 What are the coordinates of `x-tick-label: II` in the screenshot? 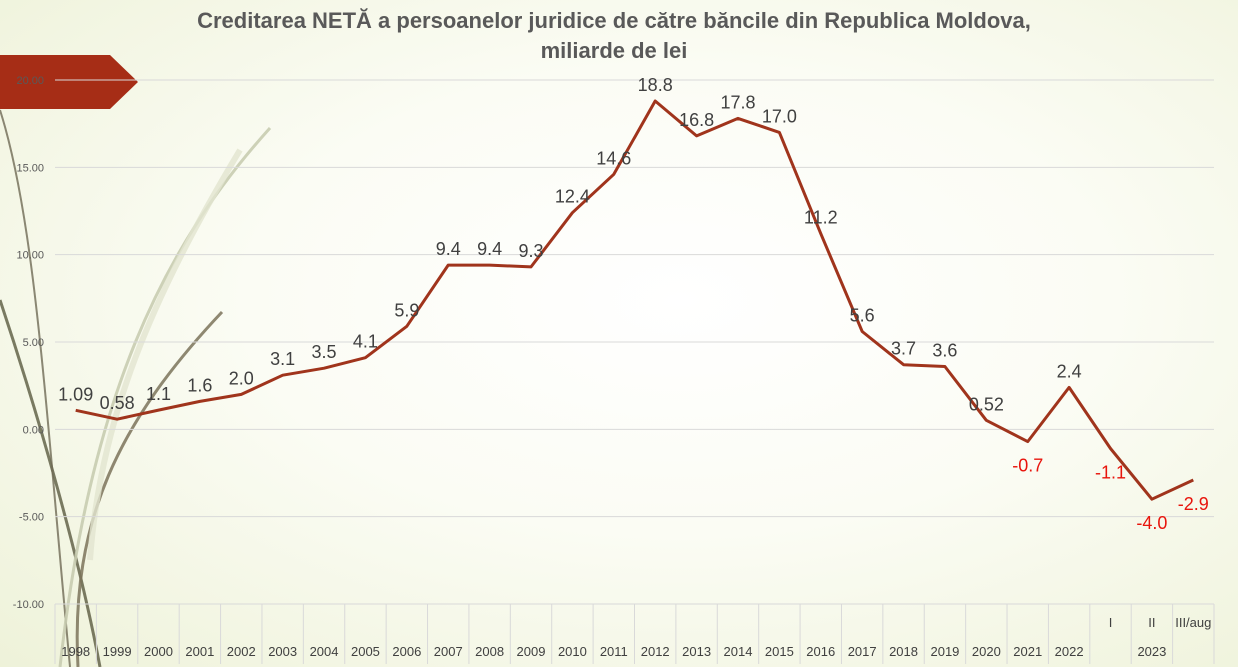 It's located at (1151, 622).